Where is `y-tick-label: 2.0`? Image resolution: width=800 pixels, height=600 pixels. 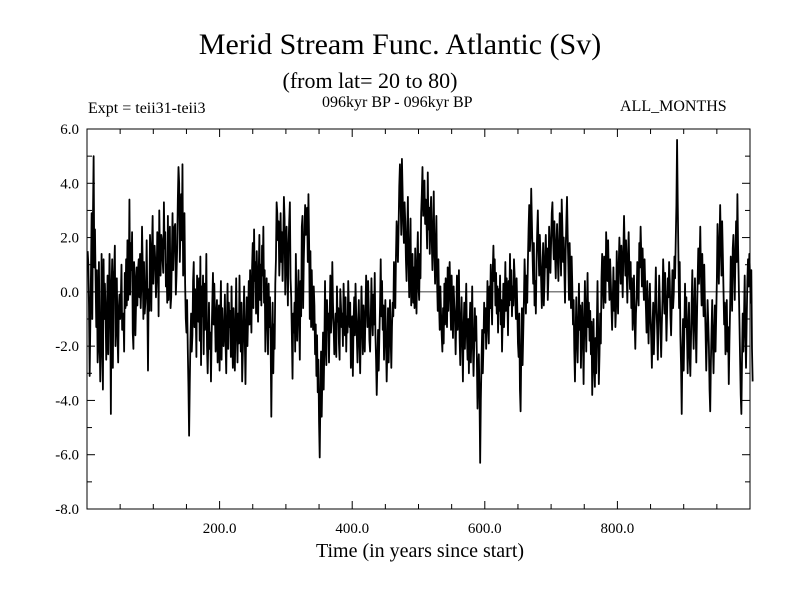
y-tick-label: 2.0 is located at coordinates (69, 239).